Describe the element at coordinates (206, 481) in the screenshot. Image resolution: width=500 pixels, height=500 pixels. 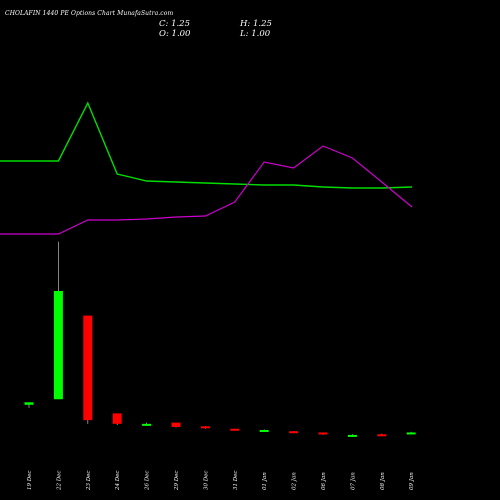
I see `x-tick-label: 30 Dec` at that location.